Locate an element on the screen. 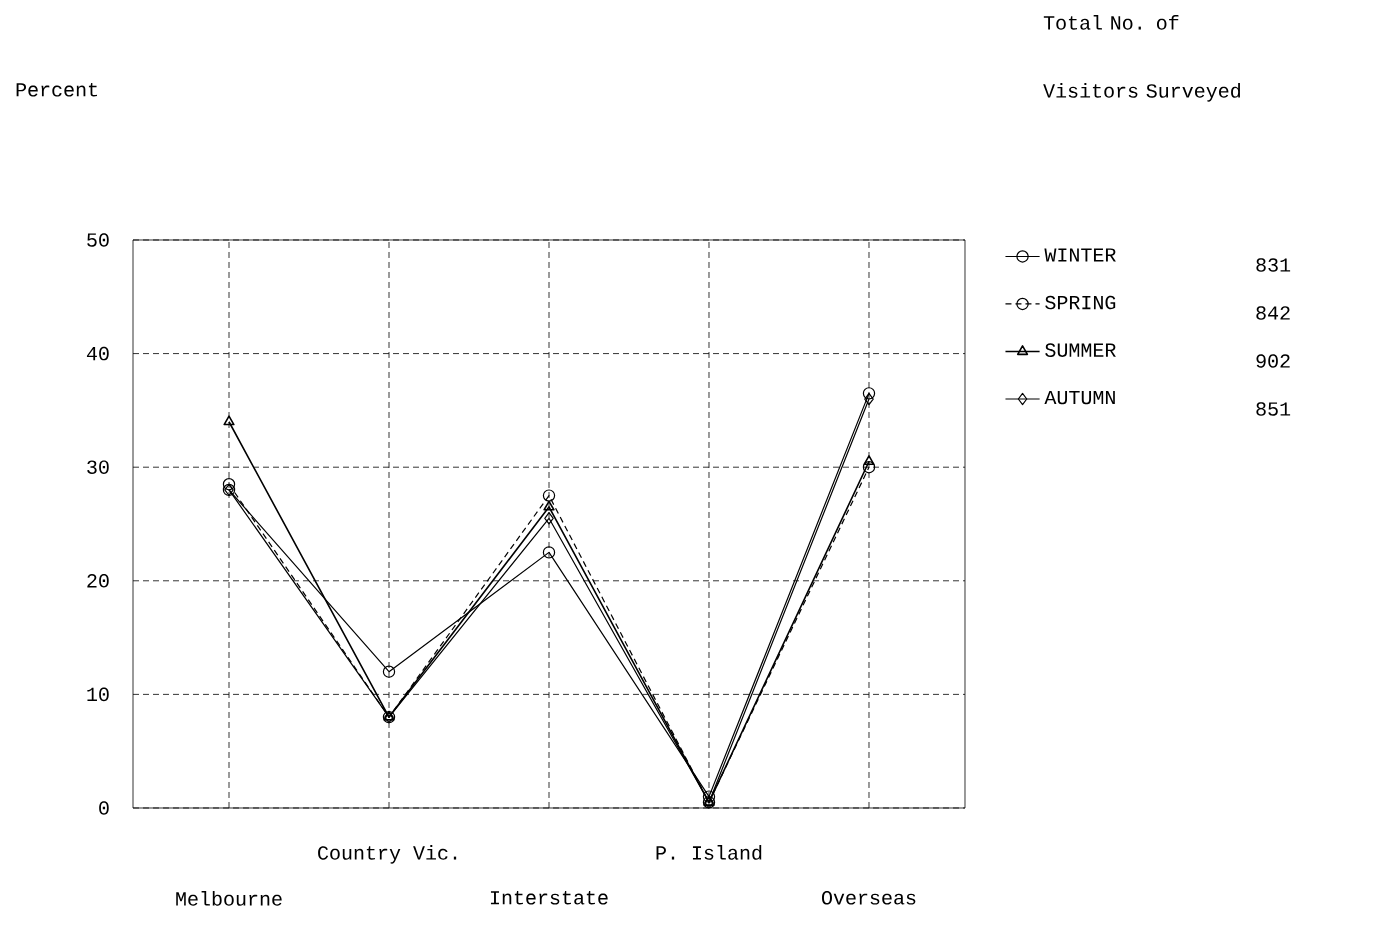 This screenshot has height=936, width=1388. x-tick-label: Overseas is located at coordinates (868, 898).